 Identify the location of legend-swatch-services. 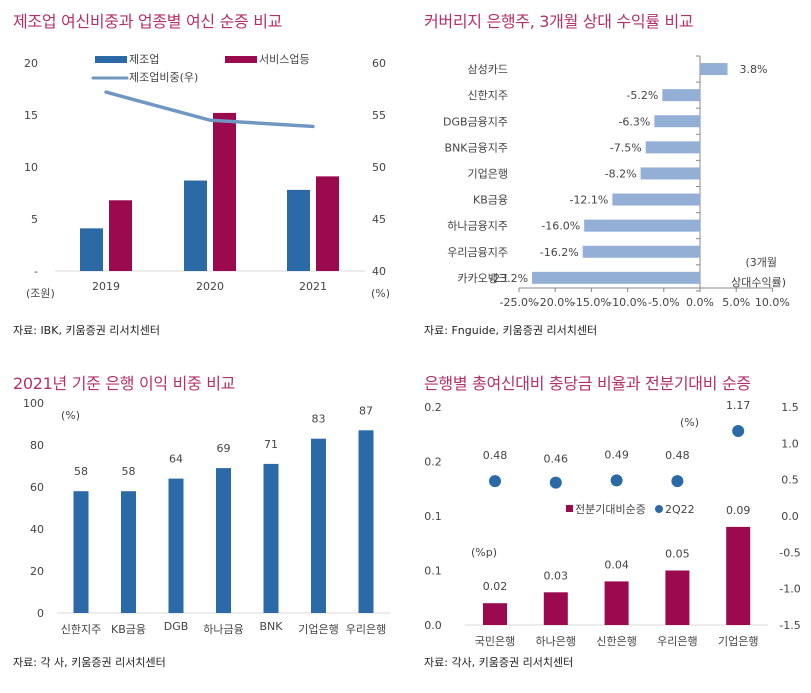
(241, 59).